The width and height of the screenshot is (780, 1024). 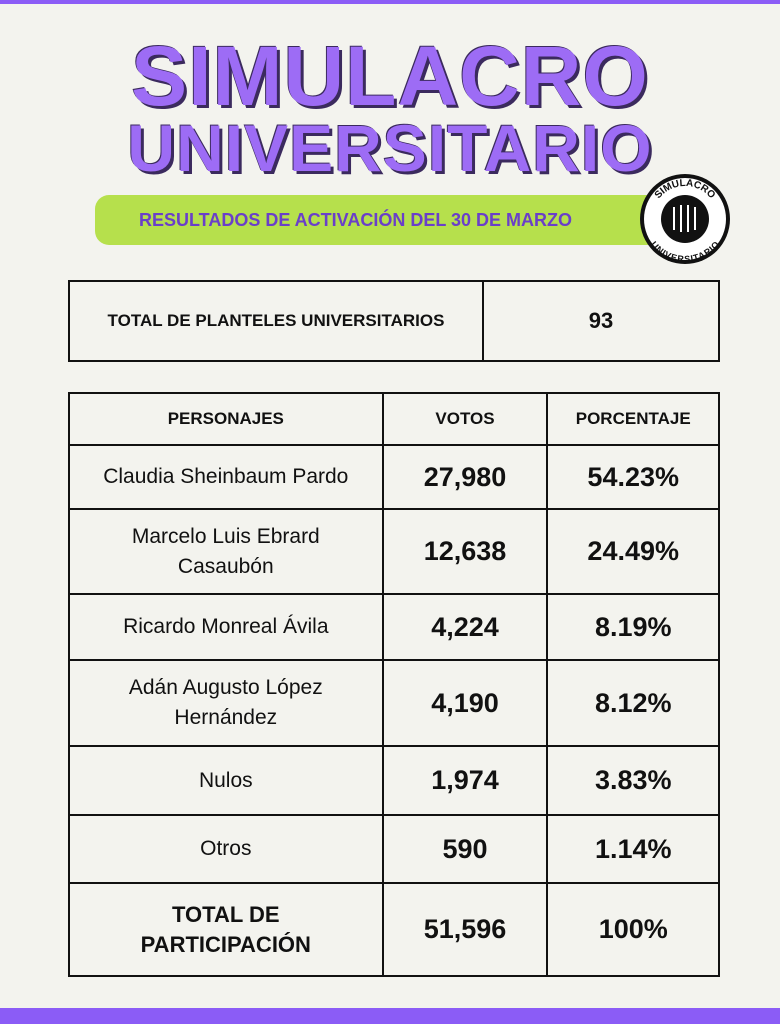 I want to click on banner: RESULTADOS DE ACTIVACIÓN DEL 30 DE MARZO, so click(x=380, y=220).